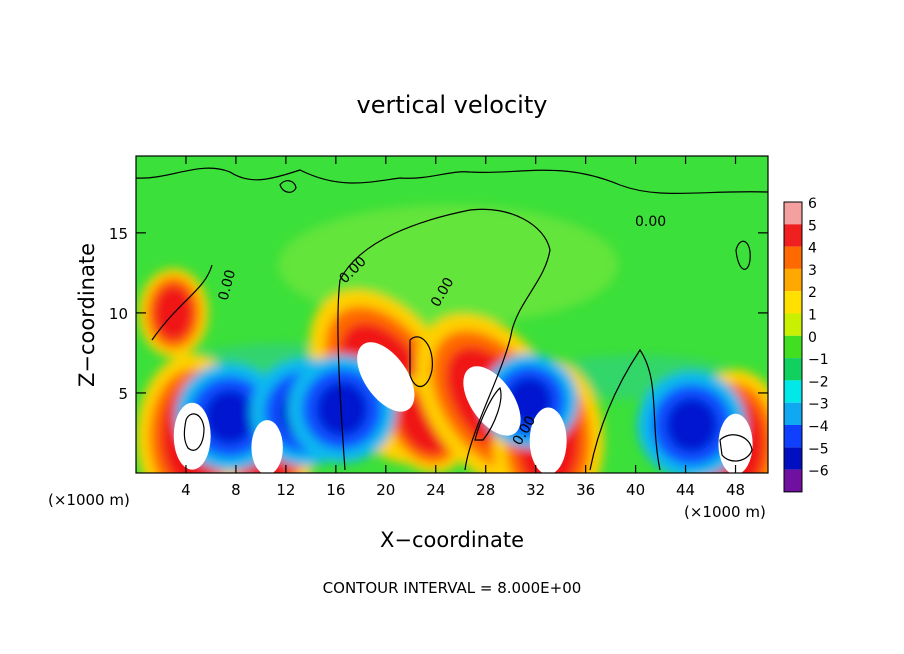  Describe the element at coordinates (118, 234) in the screenshot. I see `y-tick-label: 15` at that location.